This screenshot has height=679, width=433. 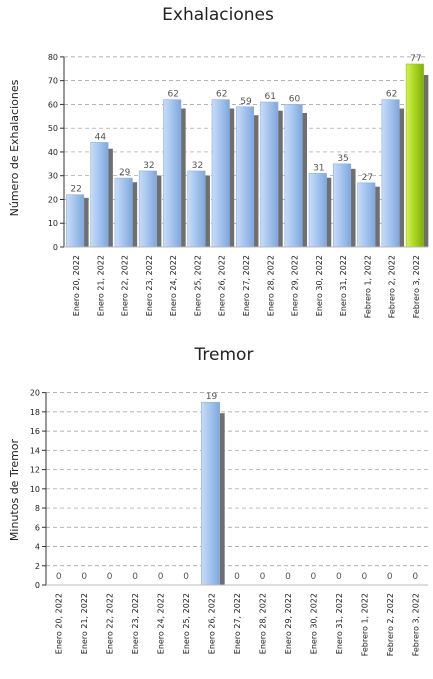 I want to click on y-tick-label: 6, so click(x=37, y=527).